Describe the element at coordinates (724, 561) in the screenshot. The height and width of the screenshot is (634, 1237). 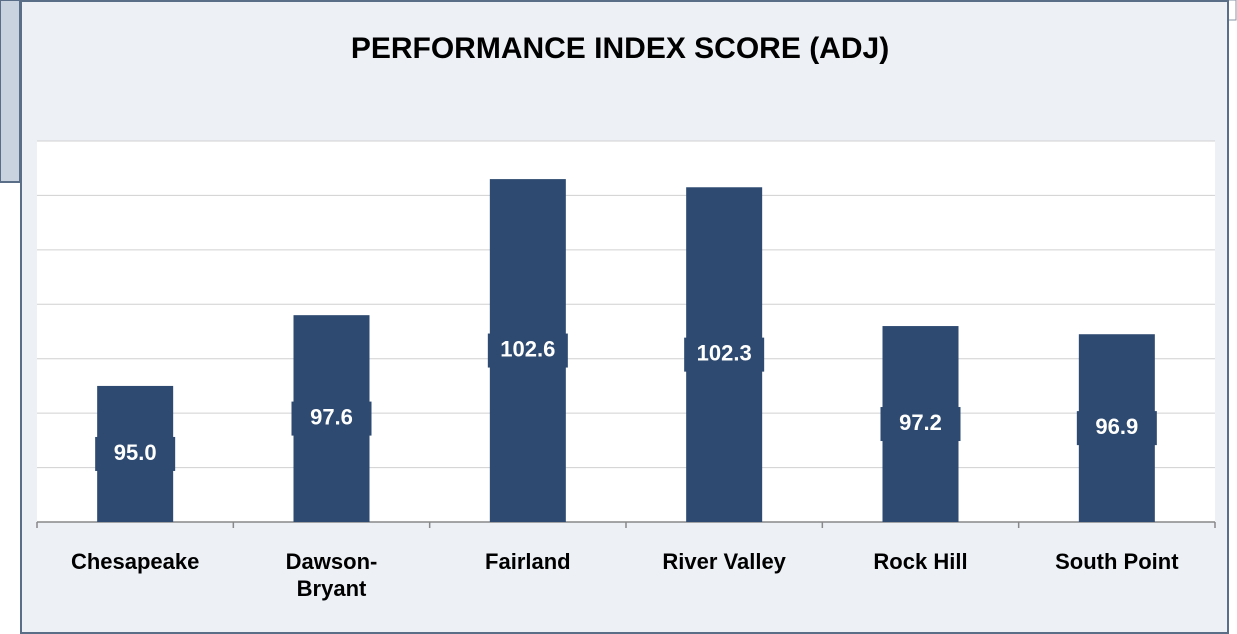
I see `x-tick-label: River Valley` at that location.